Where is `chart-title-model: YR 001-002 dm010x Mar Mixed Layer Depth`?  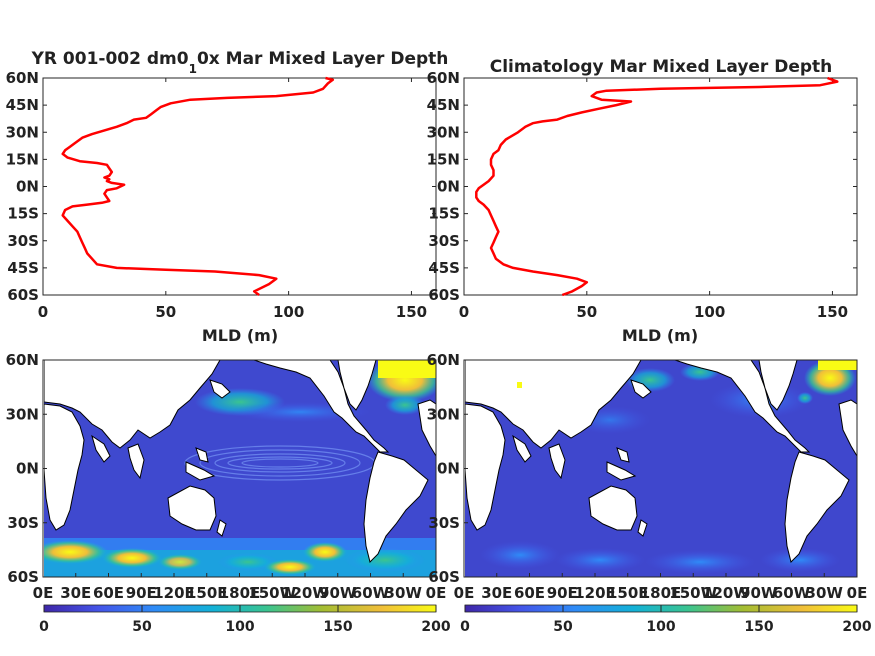
chart-title-model: YR 001-002 dm010x Mar Mixed Layer Depth is located at coordinates (240, 62).